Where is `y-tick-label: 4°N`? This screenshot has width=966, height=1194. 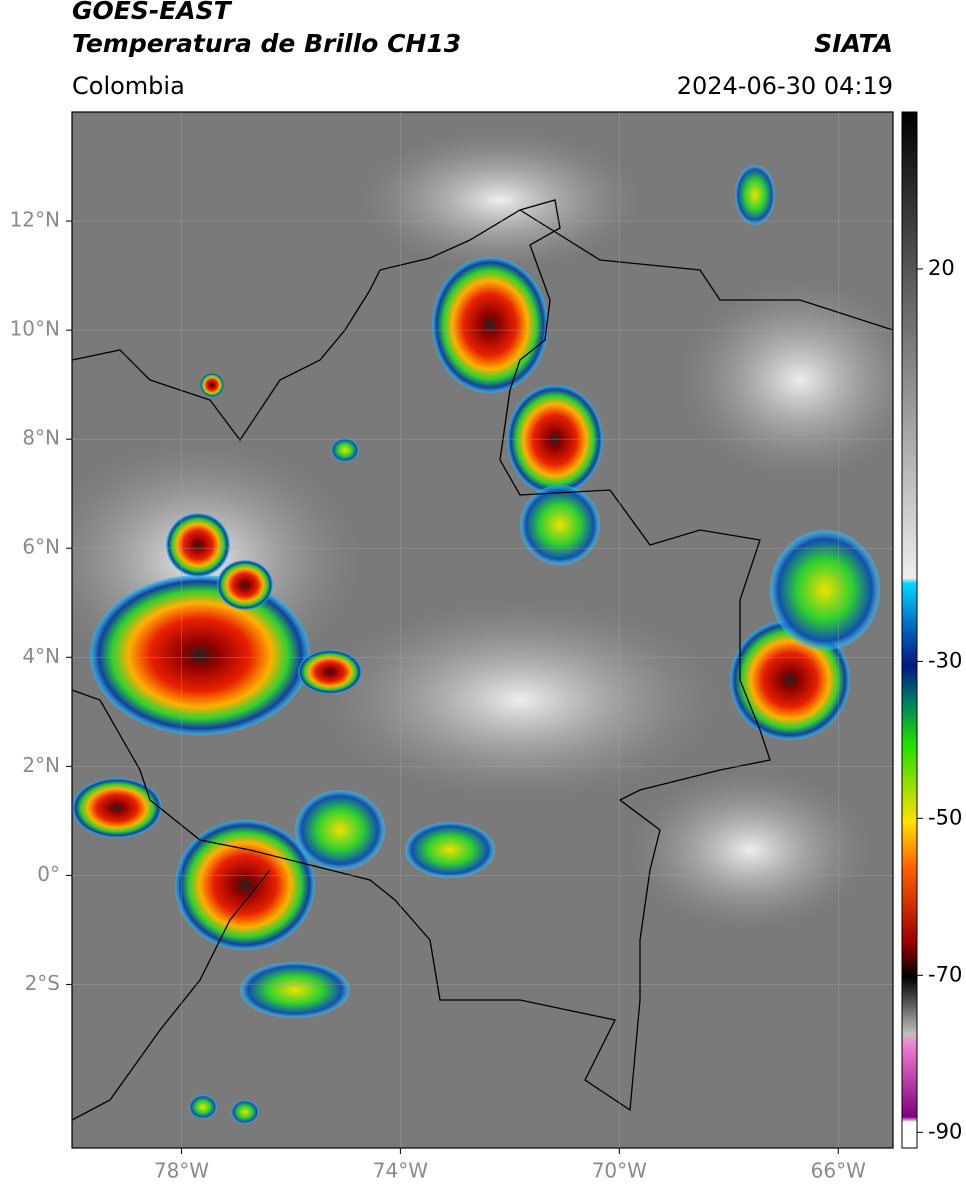
y-tick-label: 4°N is located at coordinates (41, 656).